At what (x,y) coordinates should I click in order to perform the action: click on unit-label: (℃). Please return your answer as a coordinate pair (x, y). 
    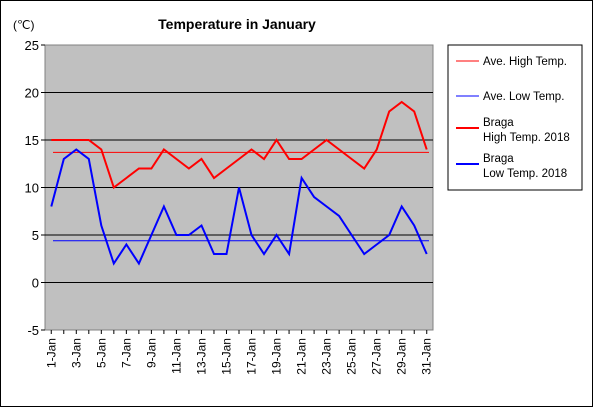
    Looking at the image, I should click on (23, 25).